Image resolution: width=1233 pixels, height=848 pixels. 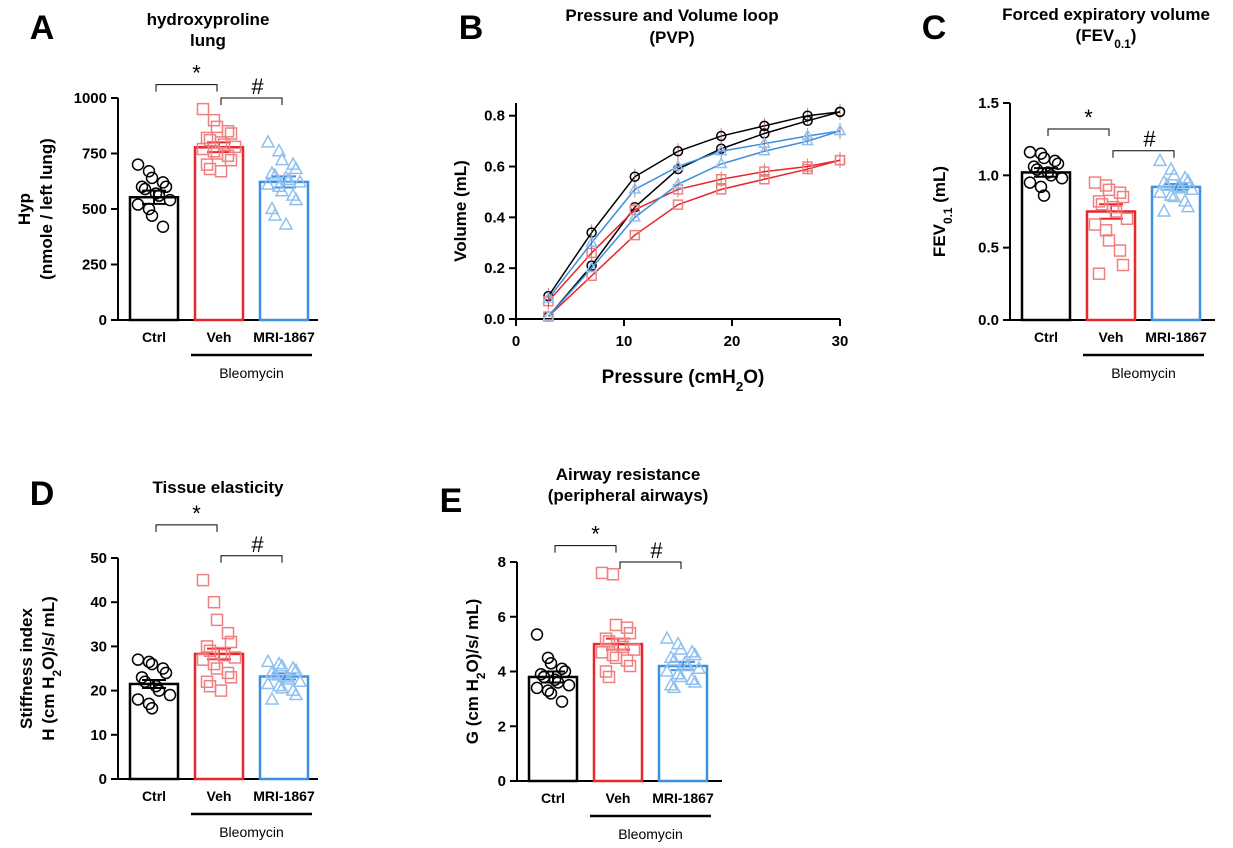 What do you see at coordinates (988, 103) in the screenshot?
I see `y-tick-label: 1.5` at bounding box center [988, 103].